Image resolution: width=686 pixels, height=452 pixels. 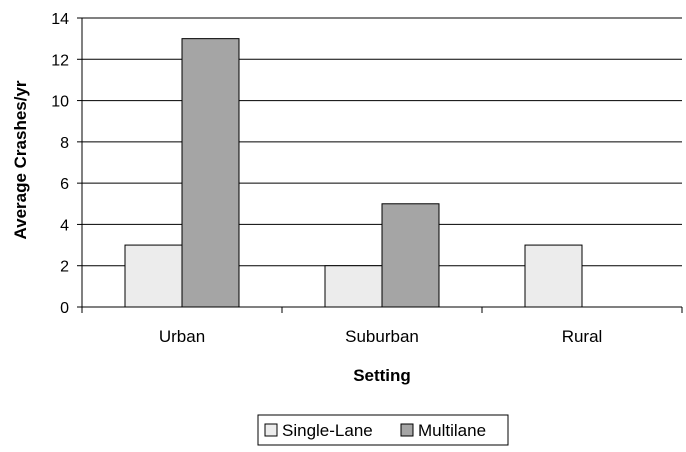 I want to click on y-tick-label: 6, so click(x=64, y=184).